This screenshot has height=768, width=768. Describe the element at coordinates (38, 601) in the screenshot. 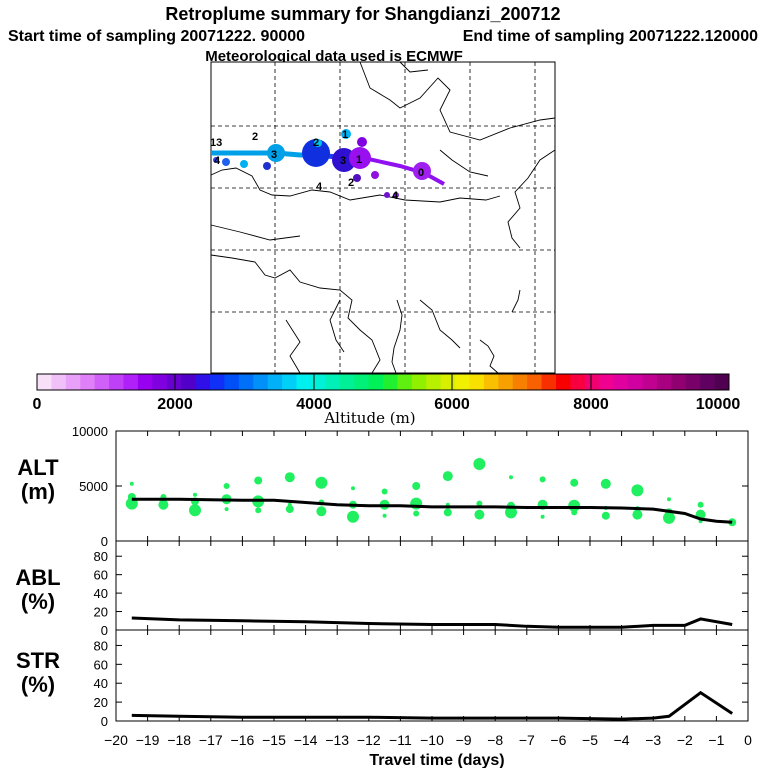

I see `abl-ylabel-line2: (%)` at that location.